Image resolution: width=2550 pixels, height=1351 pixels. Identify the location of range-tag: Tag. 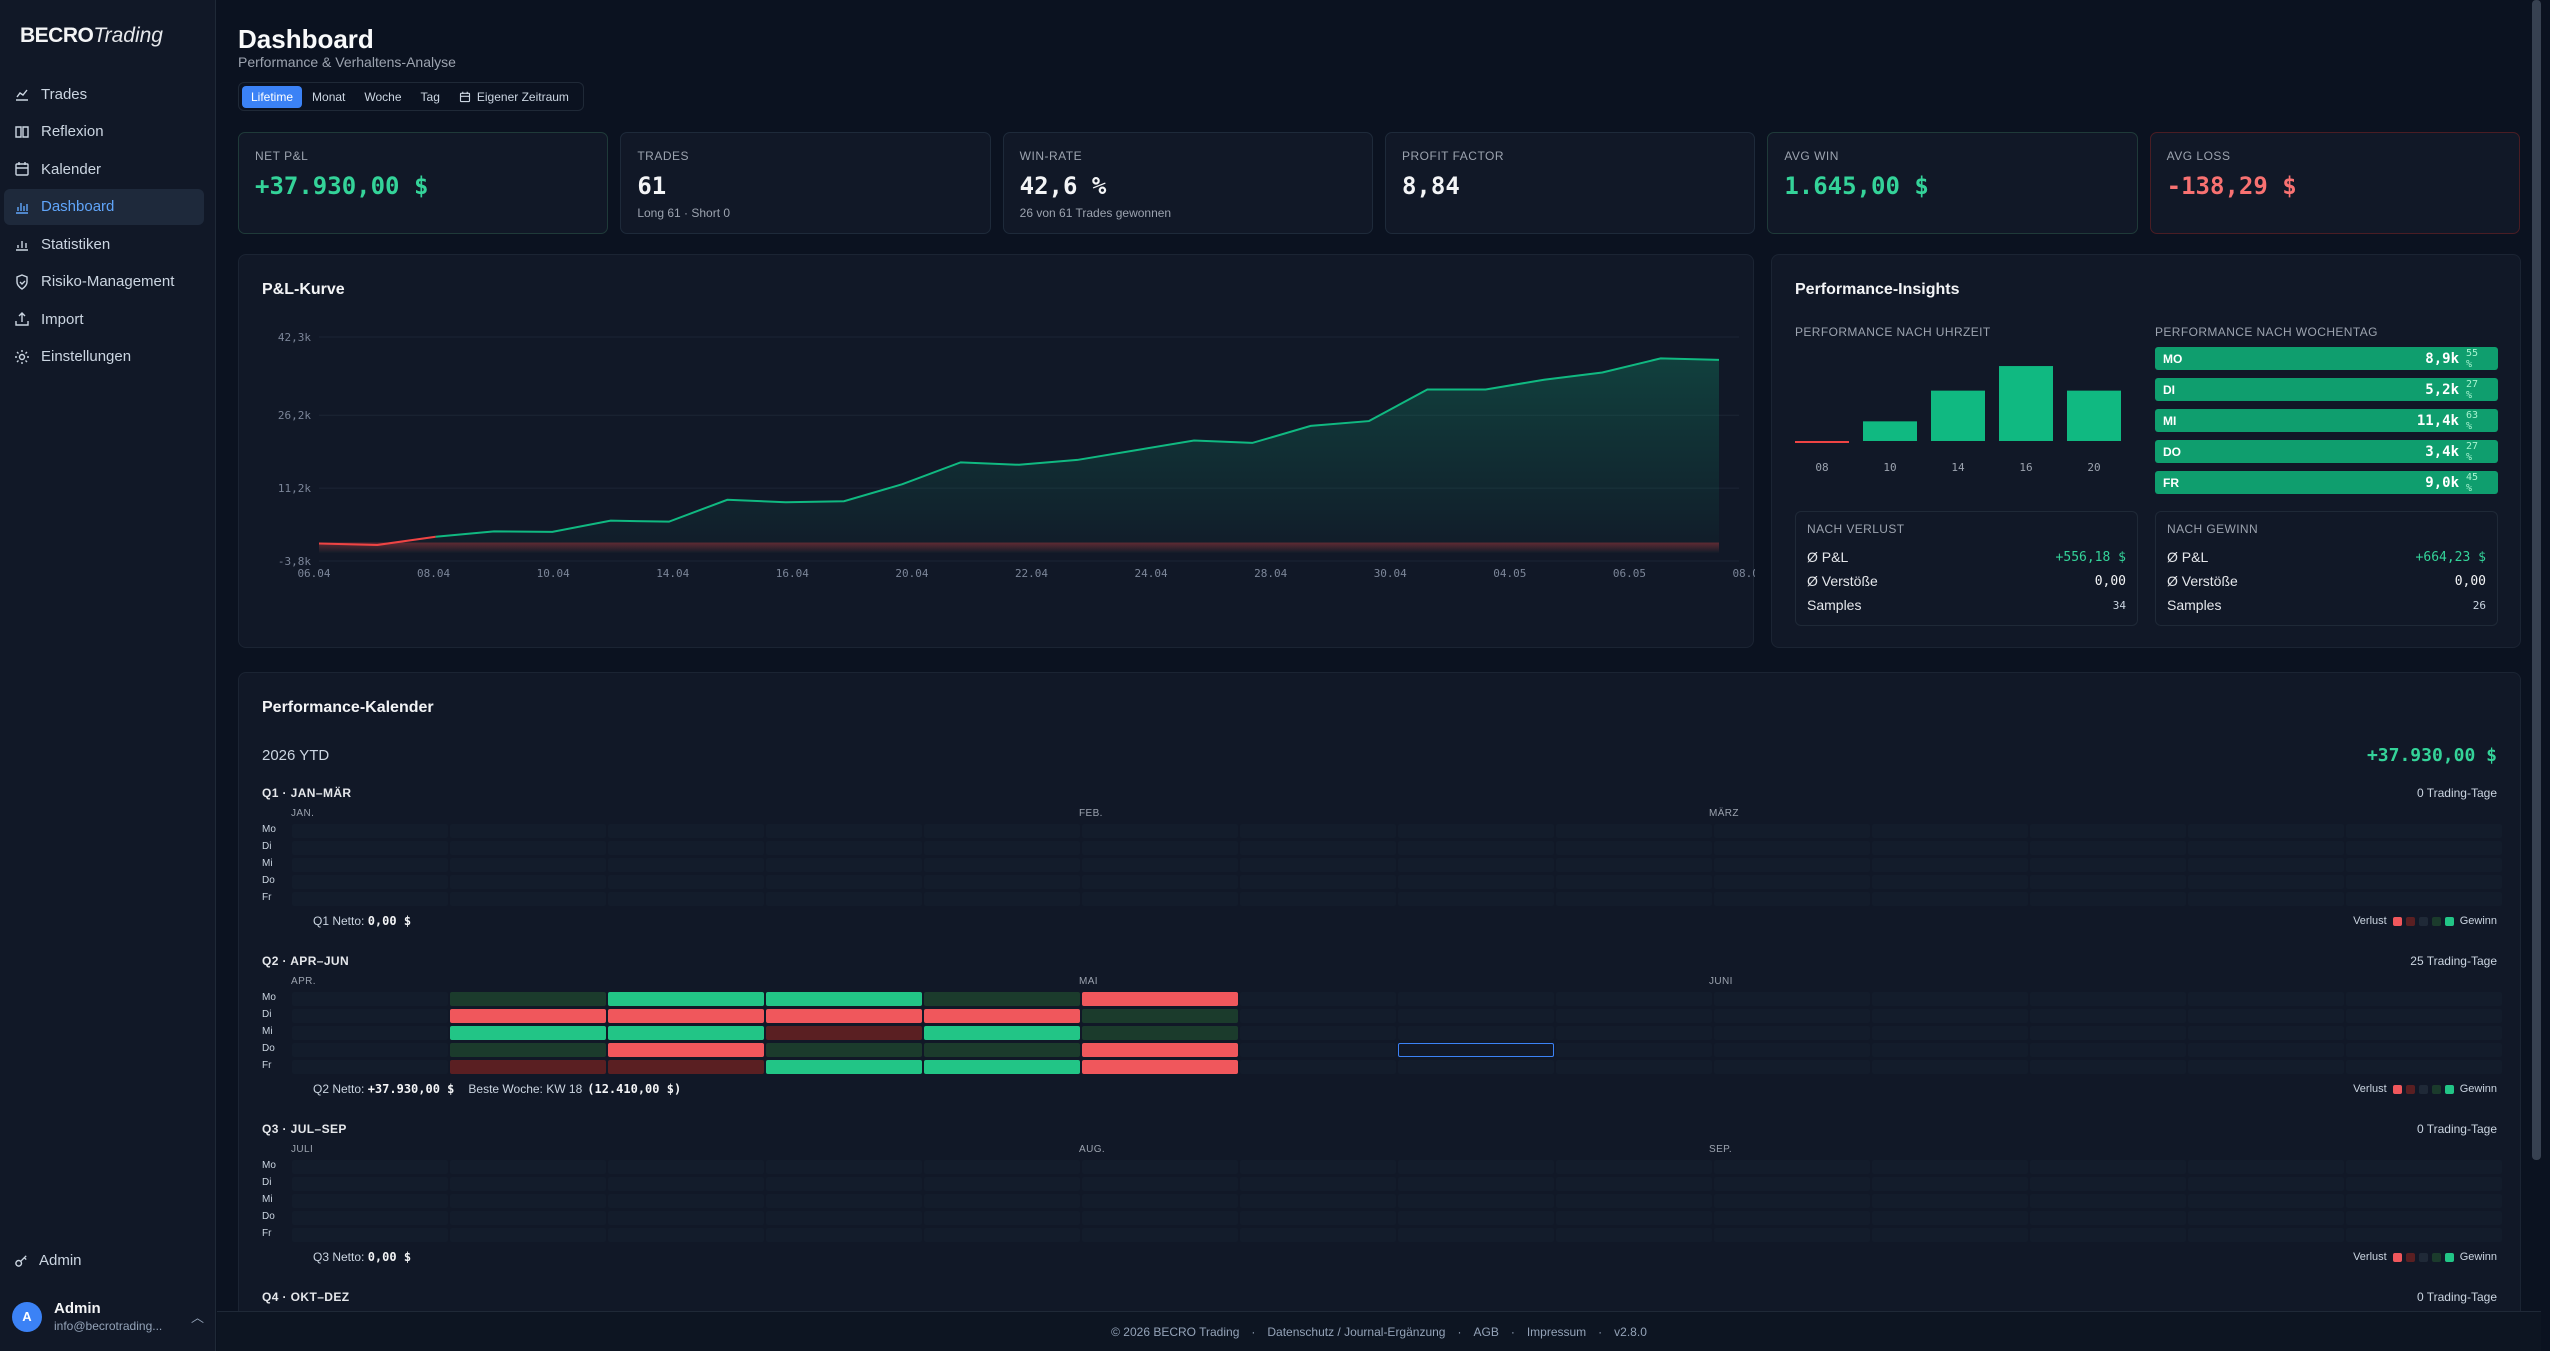
(430, 96).